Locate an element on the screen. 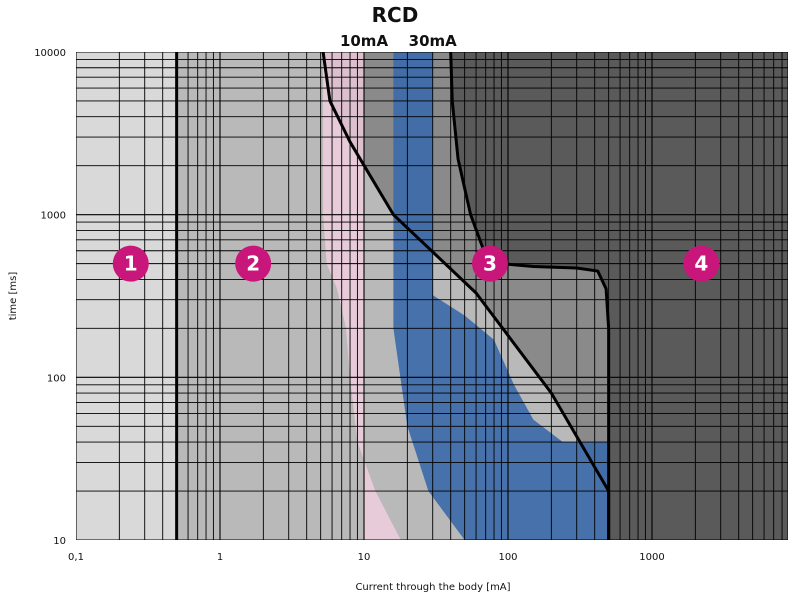  zone-marker-3: 3 is located at coordinates (490, 263).